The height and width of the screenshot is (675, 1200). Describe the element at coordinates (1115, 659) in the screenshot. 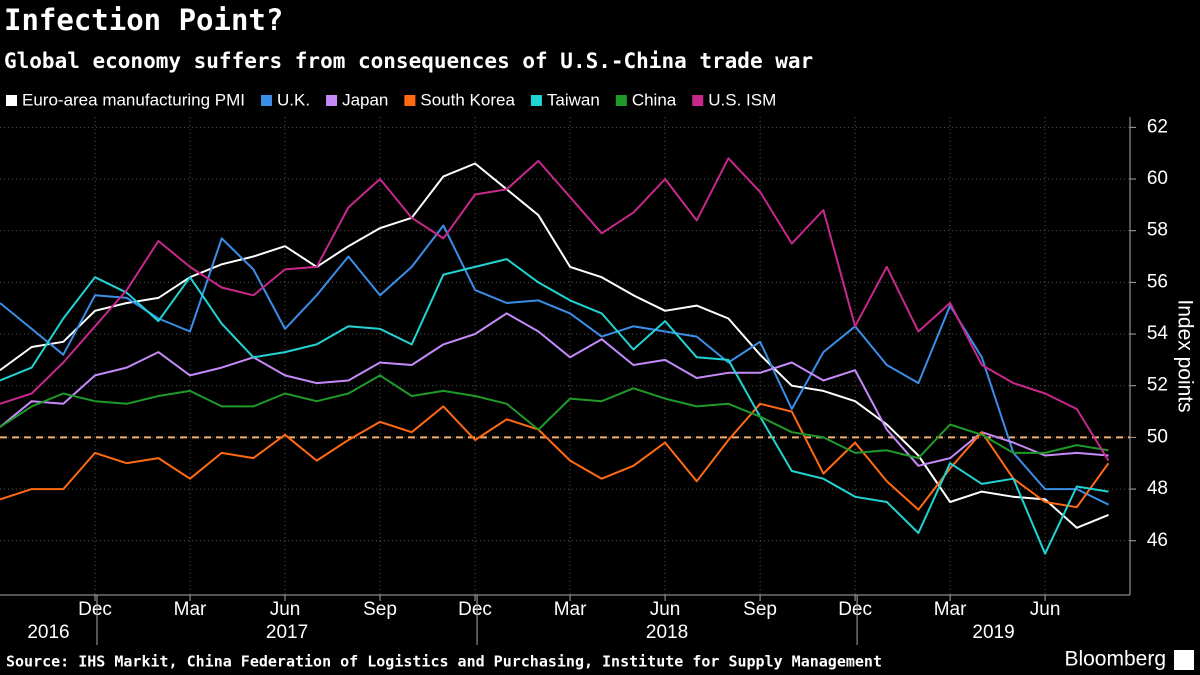

I see `logo: Bloomberg` at that location.